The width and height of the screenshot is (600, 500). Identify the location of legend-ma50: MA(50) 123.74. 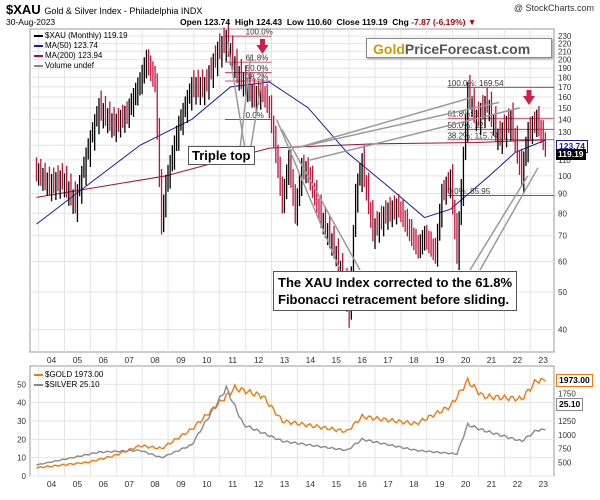
(66, 45).